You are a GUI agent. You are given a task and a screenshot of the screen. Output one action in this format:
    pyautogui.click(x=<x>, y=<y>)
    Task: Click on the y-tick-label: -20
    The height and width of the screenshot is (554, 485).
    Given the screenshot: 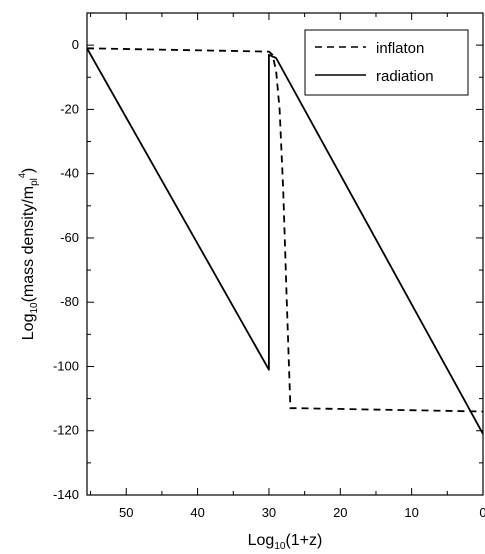 What is the action you would take?
    pyautogui.click(x=69, y=108)
    